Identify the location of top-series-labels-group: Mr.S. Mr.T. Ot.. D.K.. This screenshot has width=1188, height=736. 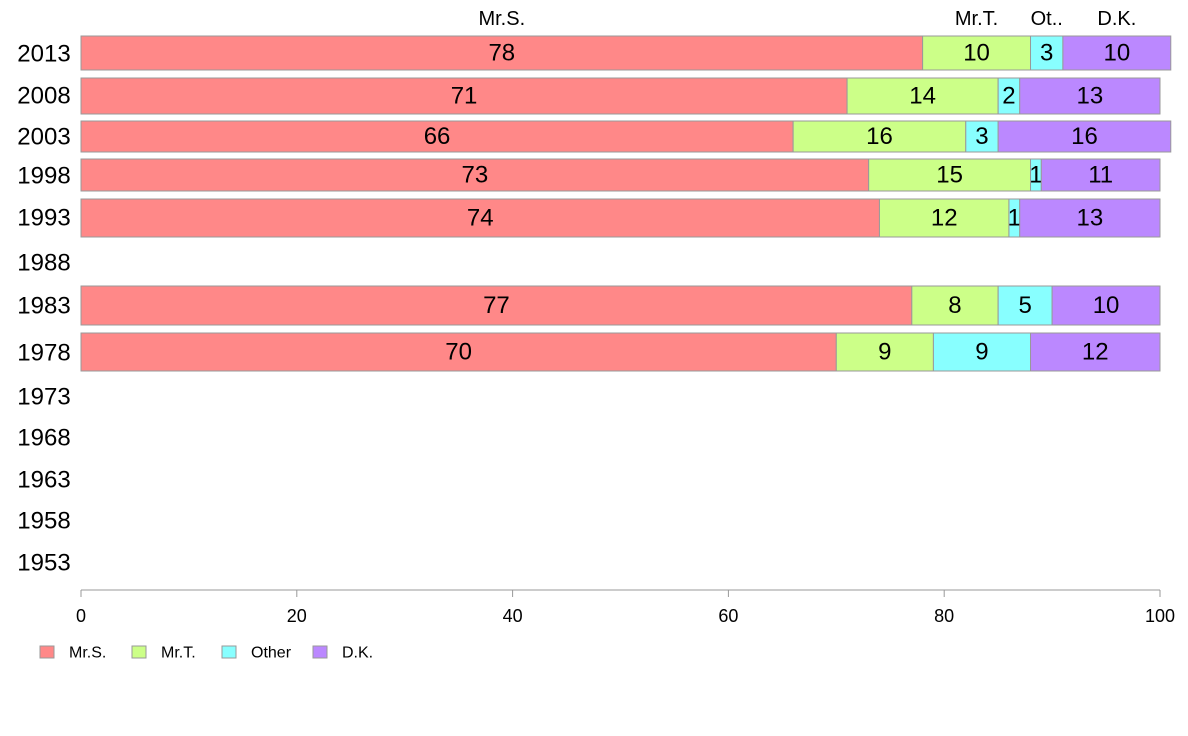
(807, 19).